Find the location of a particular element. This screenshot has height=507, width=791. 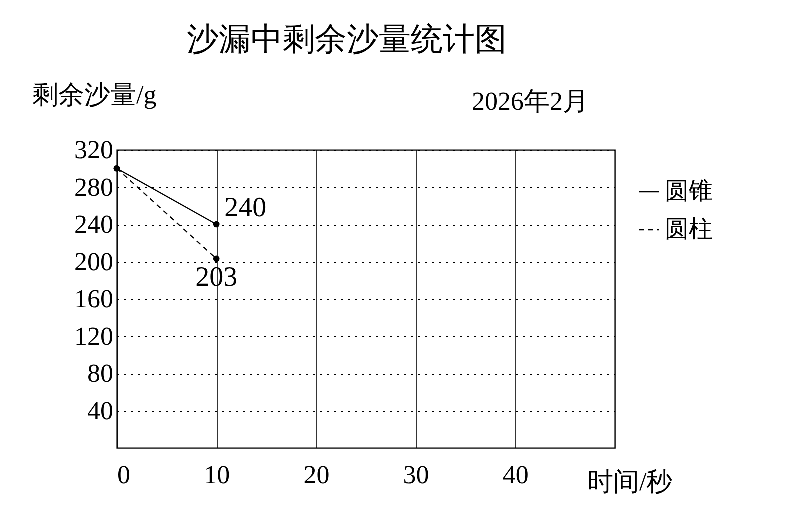

x-tick-label: 0 is located at coordinates (124, 475).